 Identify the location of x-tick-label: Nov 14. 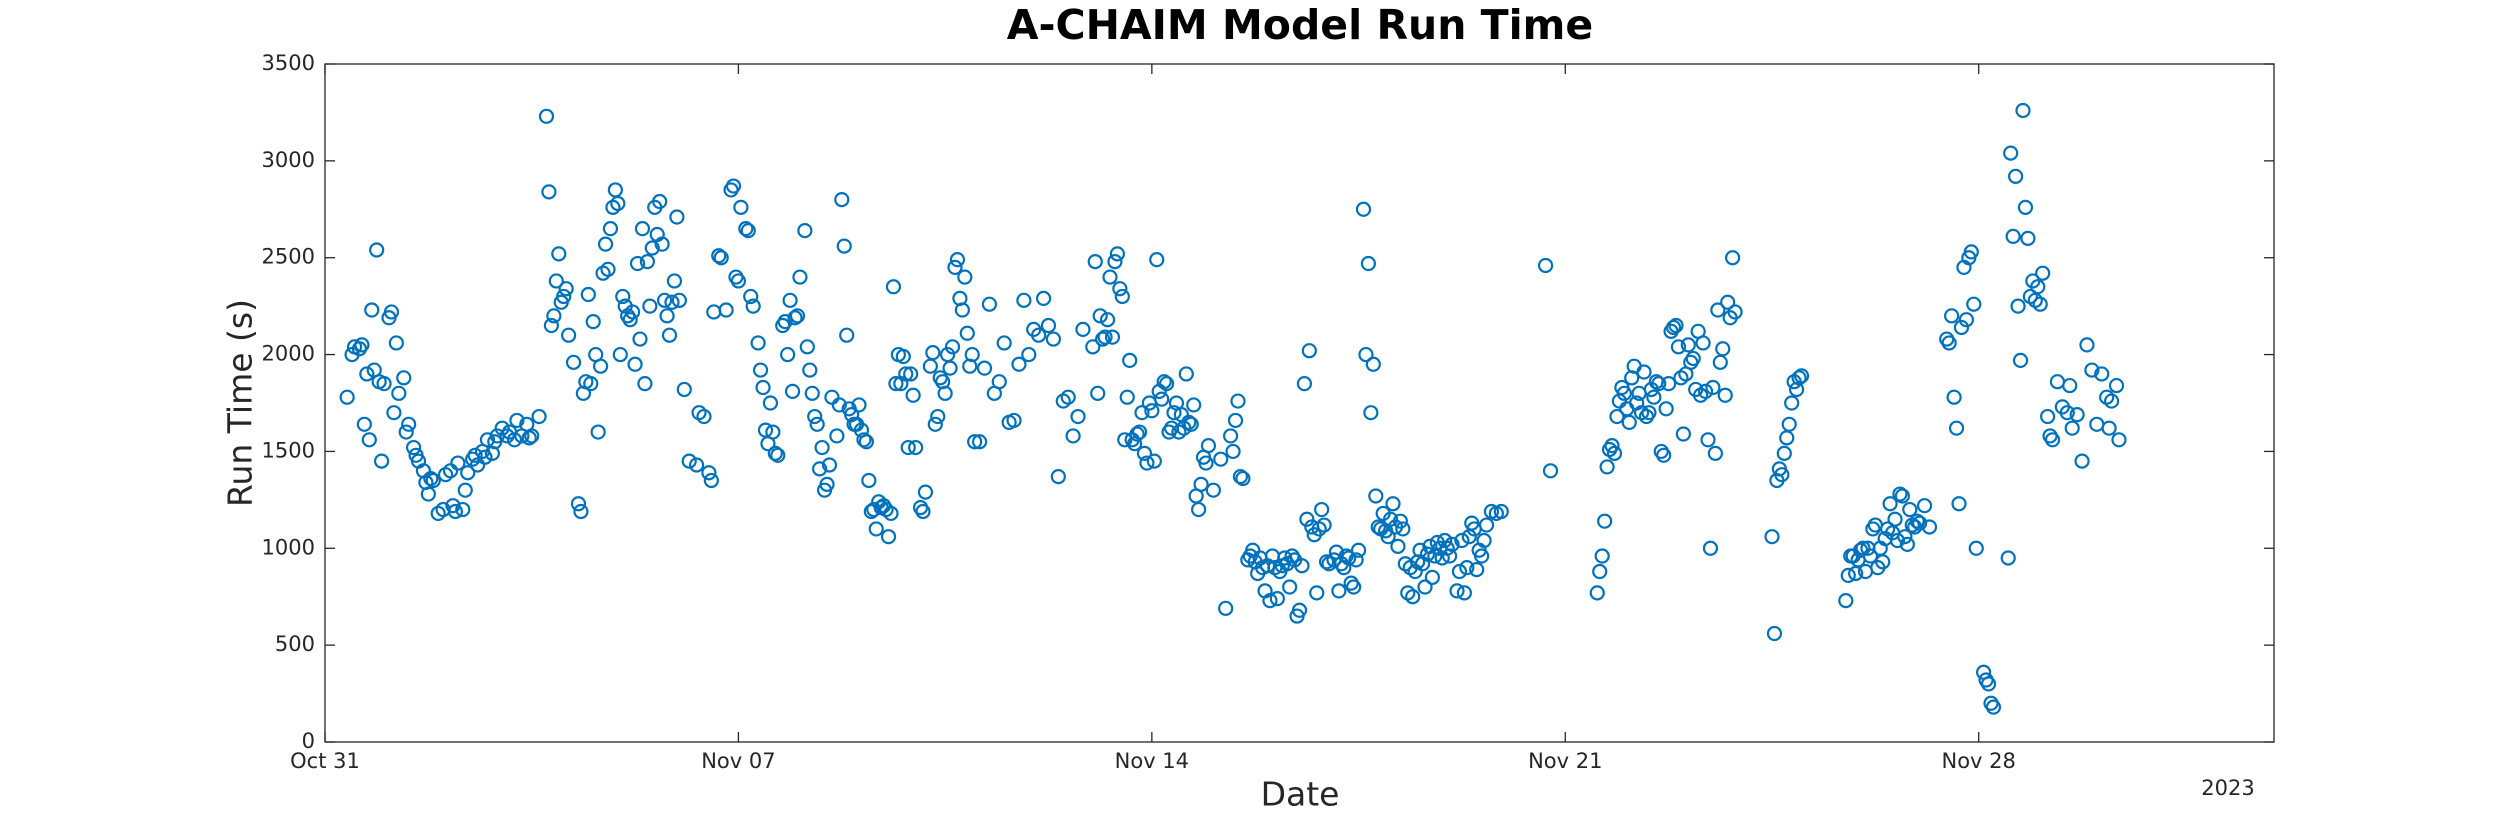
(1152, 761).